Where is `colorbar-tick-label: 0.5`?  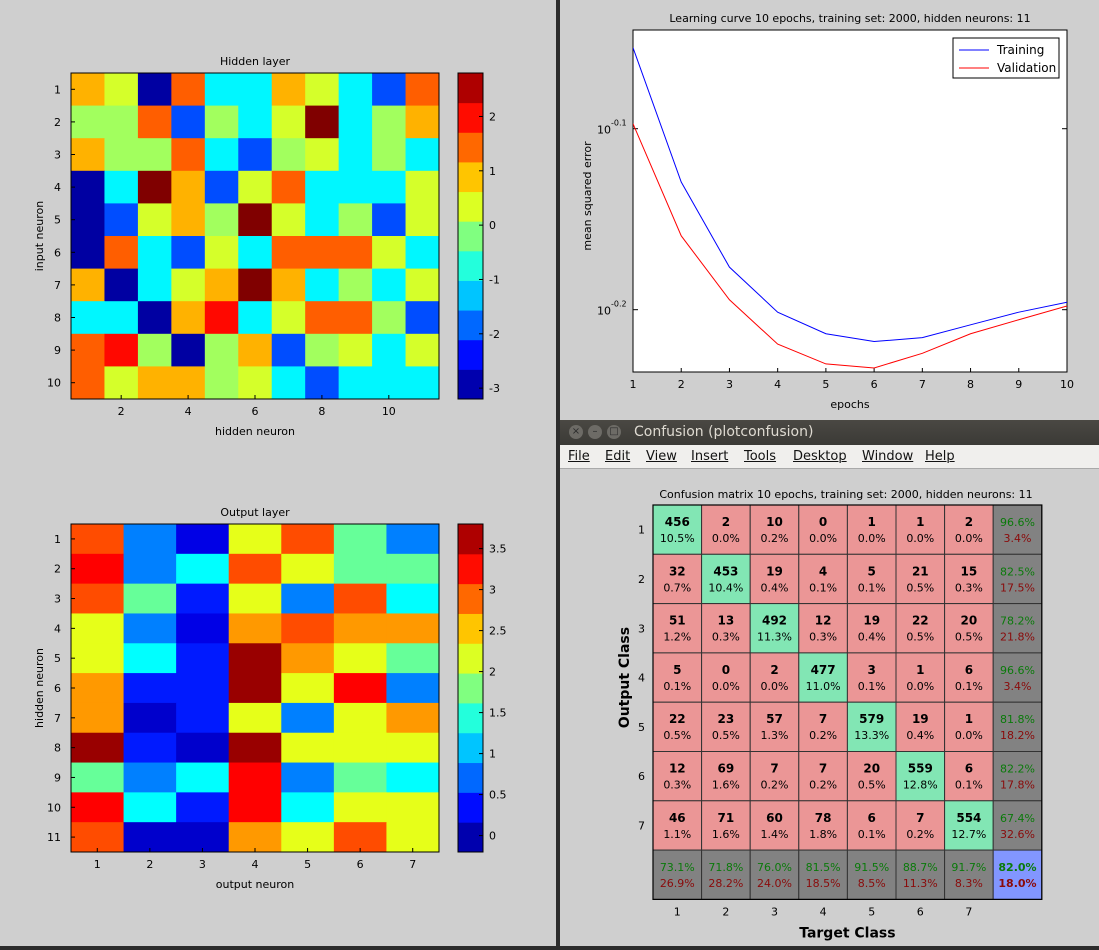
colorbar-tick-label: 0.5 is located at coordinates (498, 795).